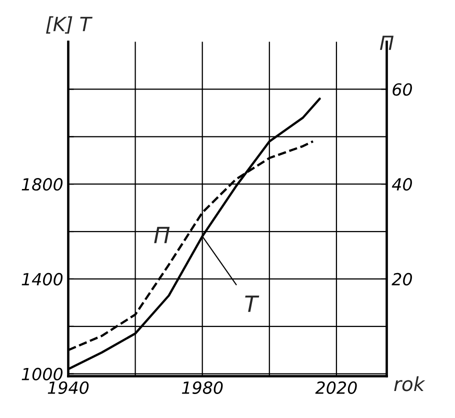  Describe the element at coordinates (252, 304) in the screenshot. I see `text: T` at that location.